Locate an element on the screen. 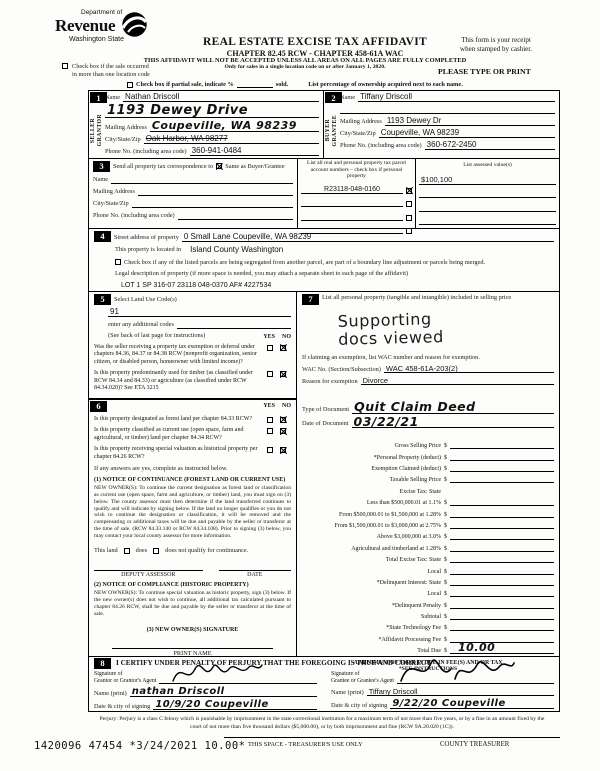 This screenshot has height=771, width=600. land-use-title: Select Land Use Code(s) is located at coordinates (145, 299).